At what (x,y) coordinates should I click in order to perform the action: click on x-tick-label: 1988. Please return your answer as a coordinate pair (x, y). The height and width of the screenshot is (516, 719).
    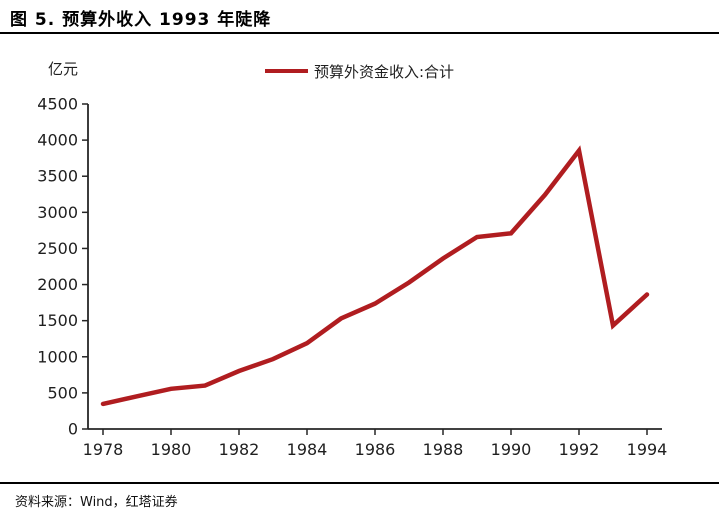
    Looking at the image, I should click on (443, 449).